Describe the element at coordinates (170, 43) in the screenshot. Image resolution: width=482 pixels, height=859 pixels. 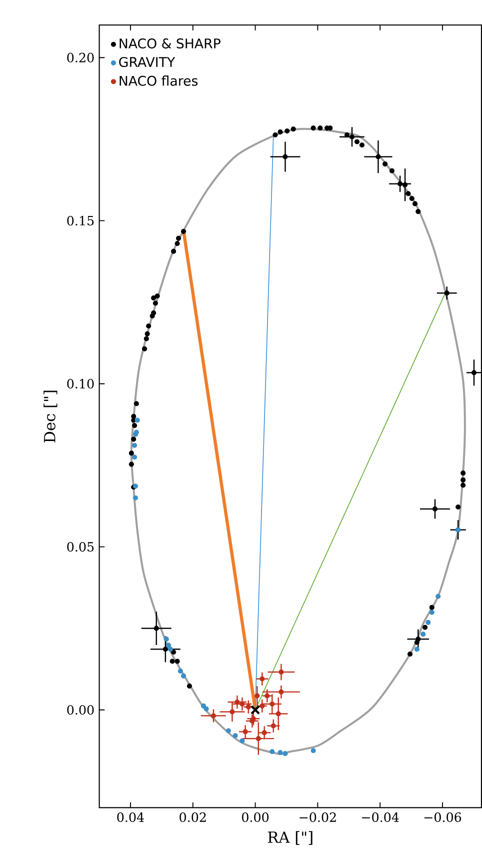
I see `legend-label: NACO & SHARP` at that location.